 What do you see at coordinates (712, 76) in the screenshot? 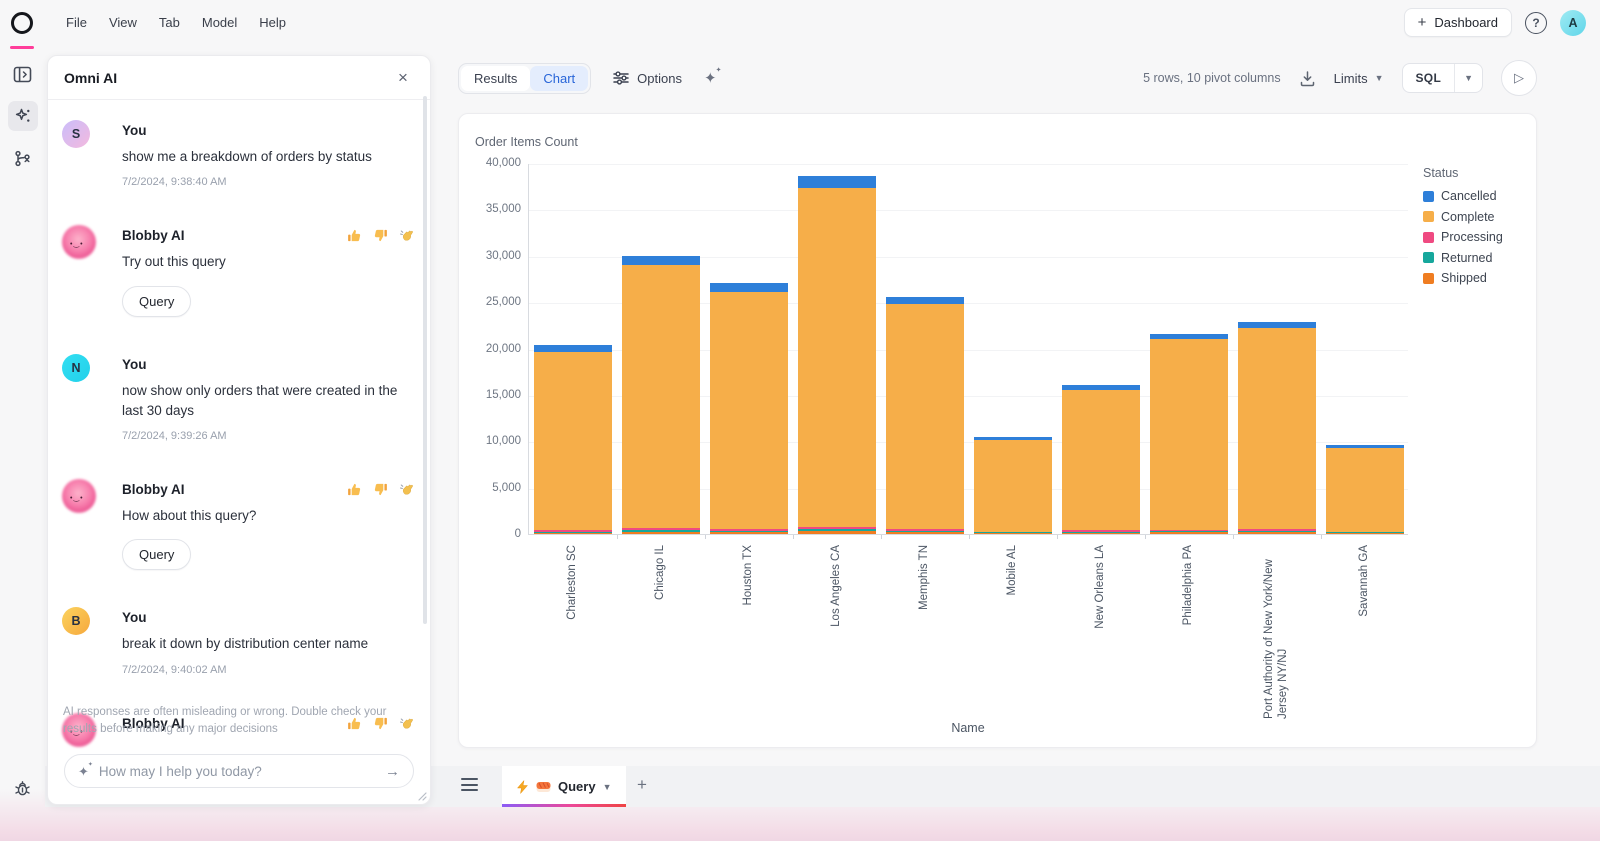
I see `ai-assist-icon: ✦` at bounding box center [712, 76].